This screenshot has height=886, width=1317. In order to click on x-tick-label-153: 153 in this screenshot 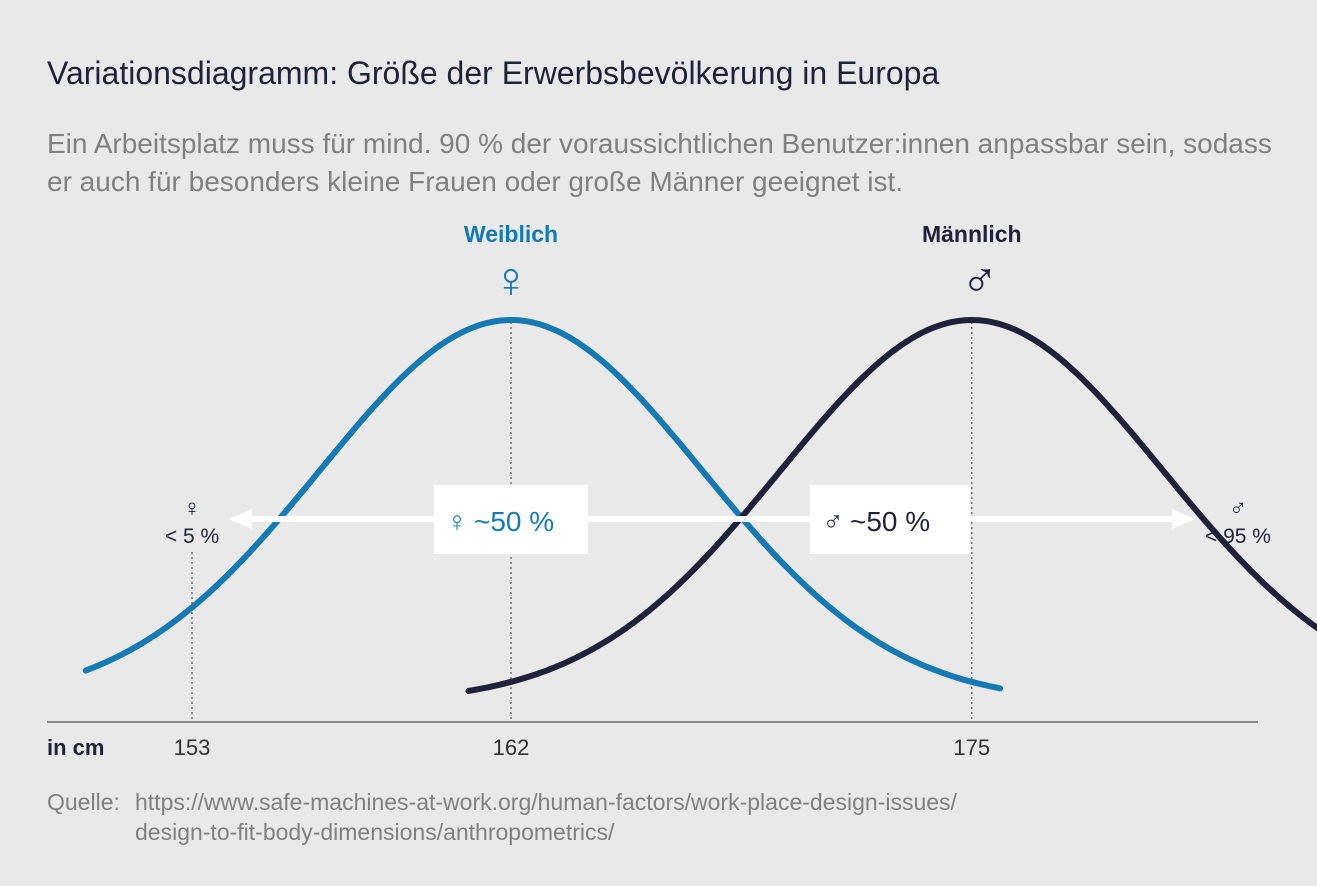, I will do `click(192, 747)`.